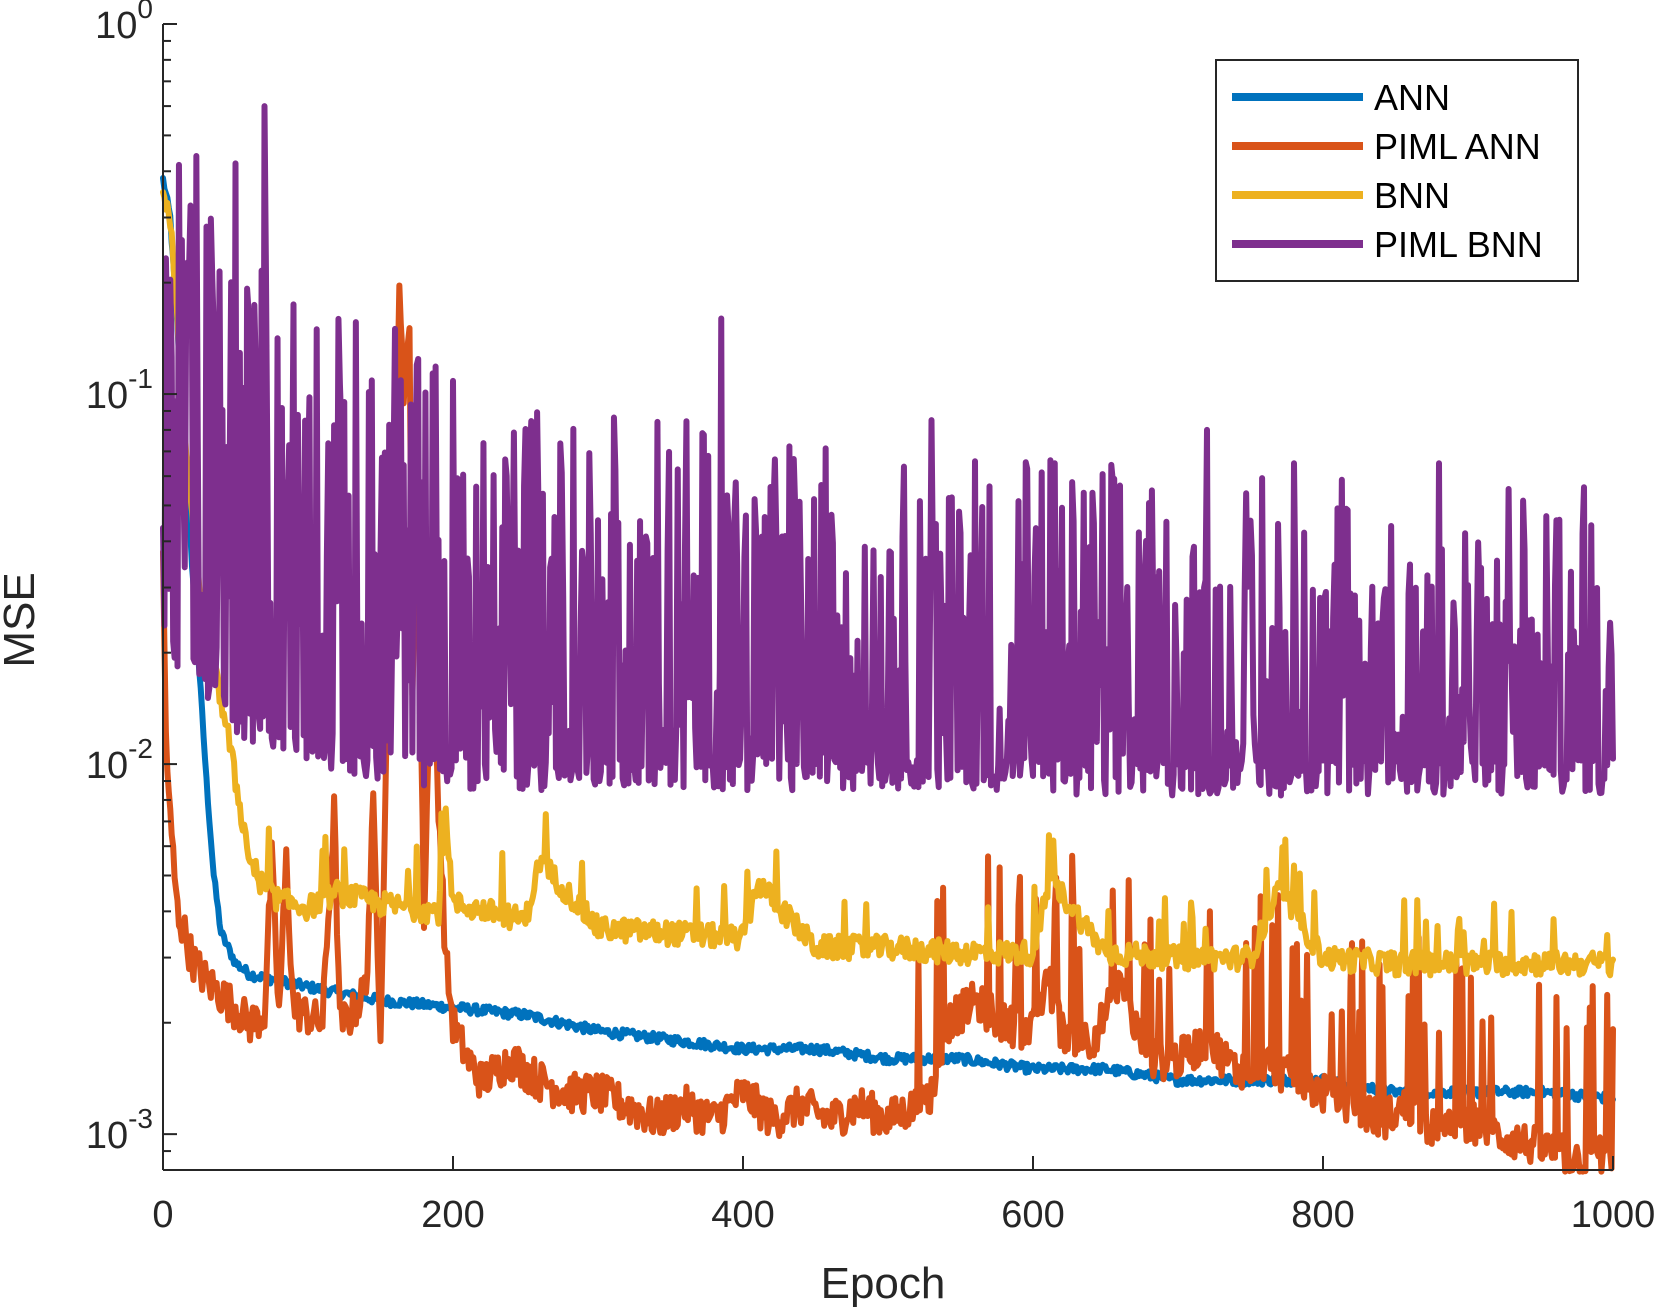 The height and width of the screenshot is (1309, 1661). I want to click on y-axis-label: MSE, so click(22, 619).